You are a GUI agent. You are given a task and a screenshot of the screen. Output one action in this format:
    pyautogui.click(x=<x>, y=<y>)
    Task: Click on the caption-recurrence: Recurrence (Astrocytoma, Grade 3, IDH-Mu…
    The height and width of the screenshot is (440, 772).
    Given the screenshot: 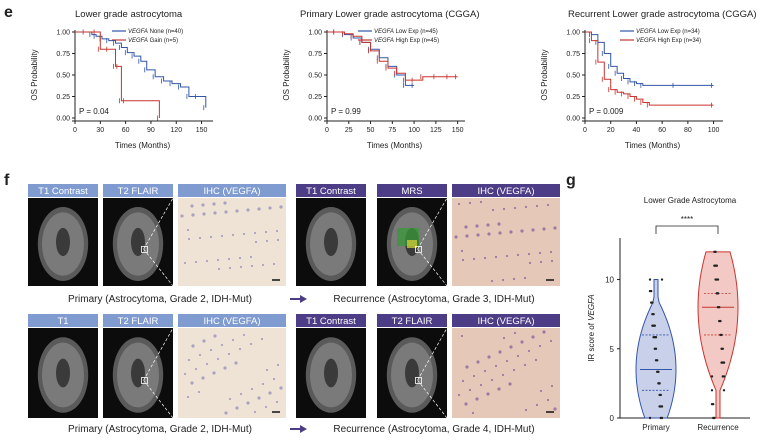 What is the action you would take?
    pyautogui.click(x=433, y=299)
    